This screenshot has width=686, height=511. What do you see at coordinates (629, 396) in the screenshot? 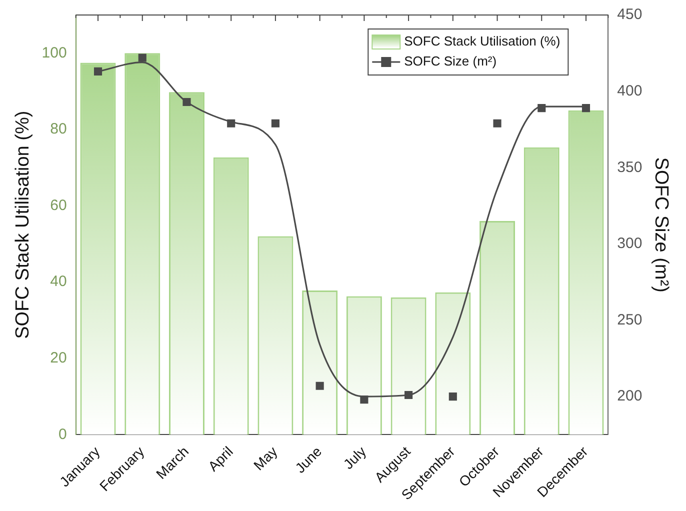
I see `y2-tick-label: 200` at bounding box center [629, 396].